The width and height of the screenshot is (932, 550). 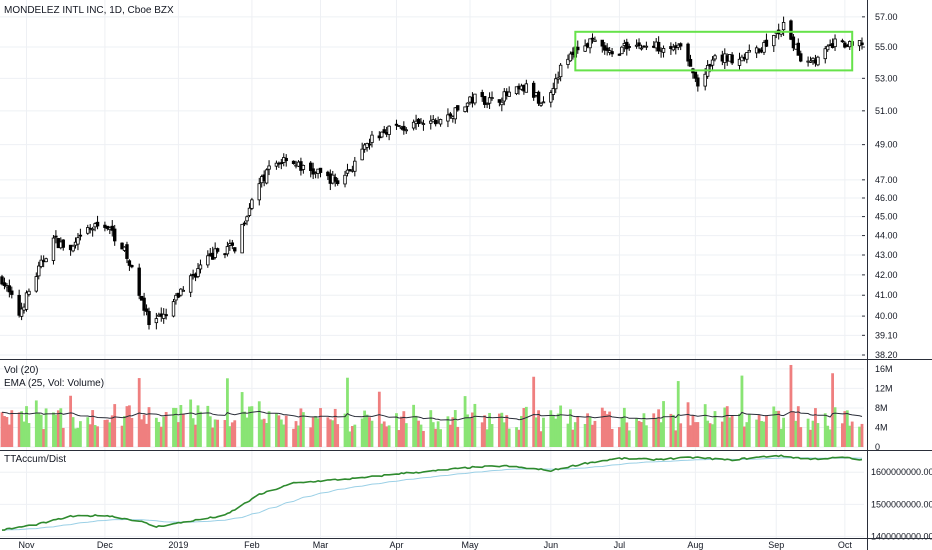 What do you see at coordinates (714, 51) in the screenshot?
I see `consolidation-rectangle` at bounding box center [714, 51].